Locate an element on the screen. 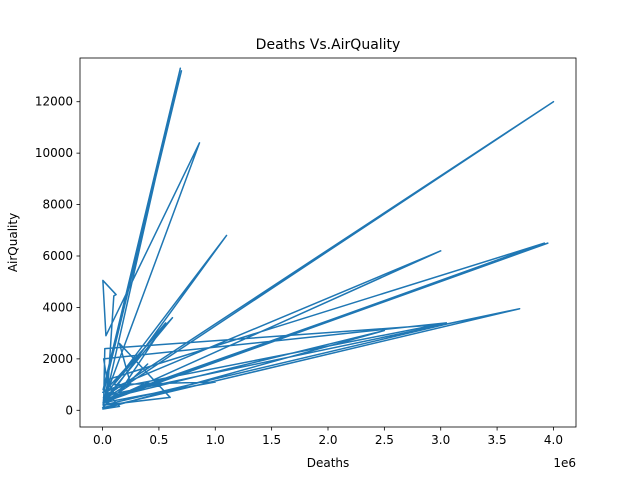  x-tick-label: 3.5 is located at coordinates (497, 440).